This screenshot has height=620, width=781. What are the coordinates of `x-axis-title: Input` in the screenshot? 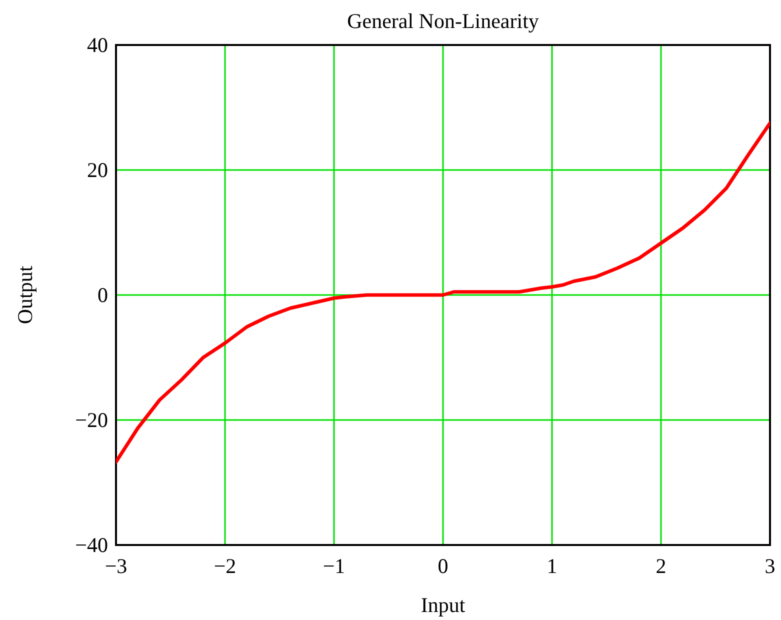 It's located at (443, 605).